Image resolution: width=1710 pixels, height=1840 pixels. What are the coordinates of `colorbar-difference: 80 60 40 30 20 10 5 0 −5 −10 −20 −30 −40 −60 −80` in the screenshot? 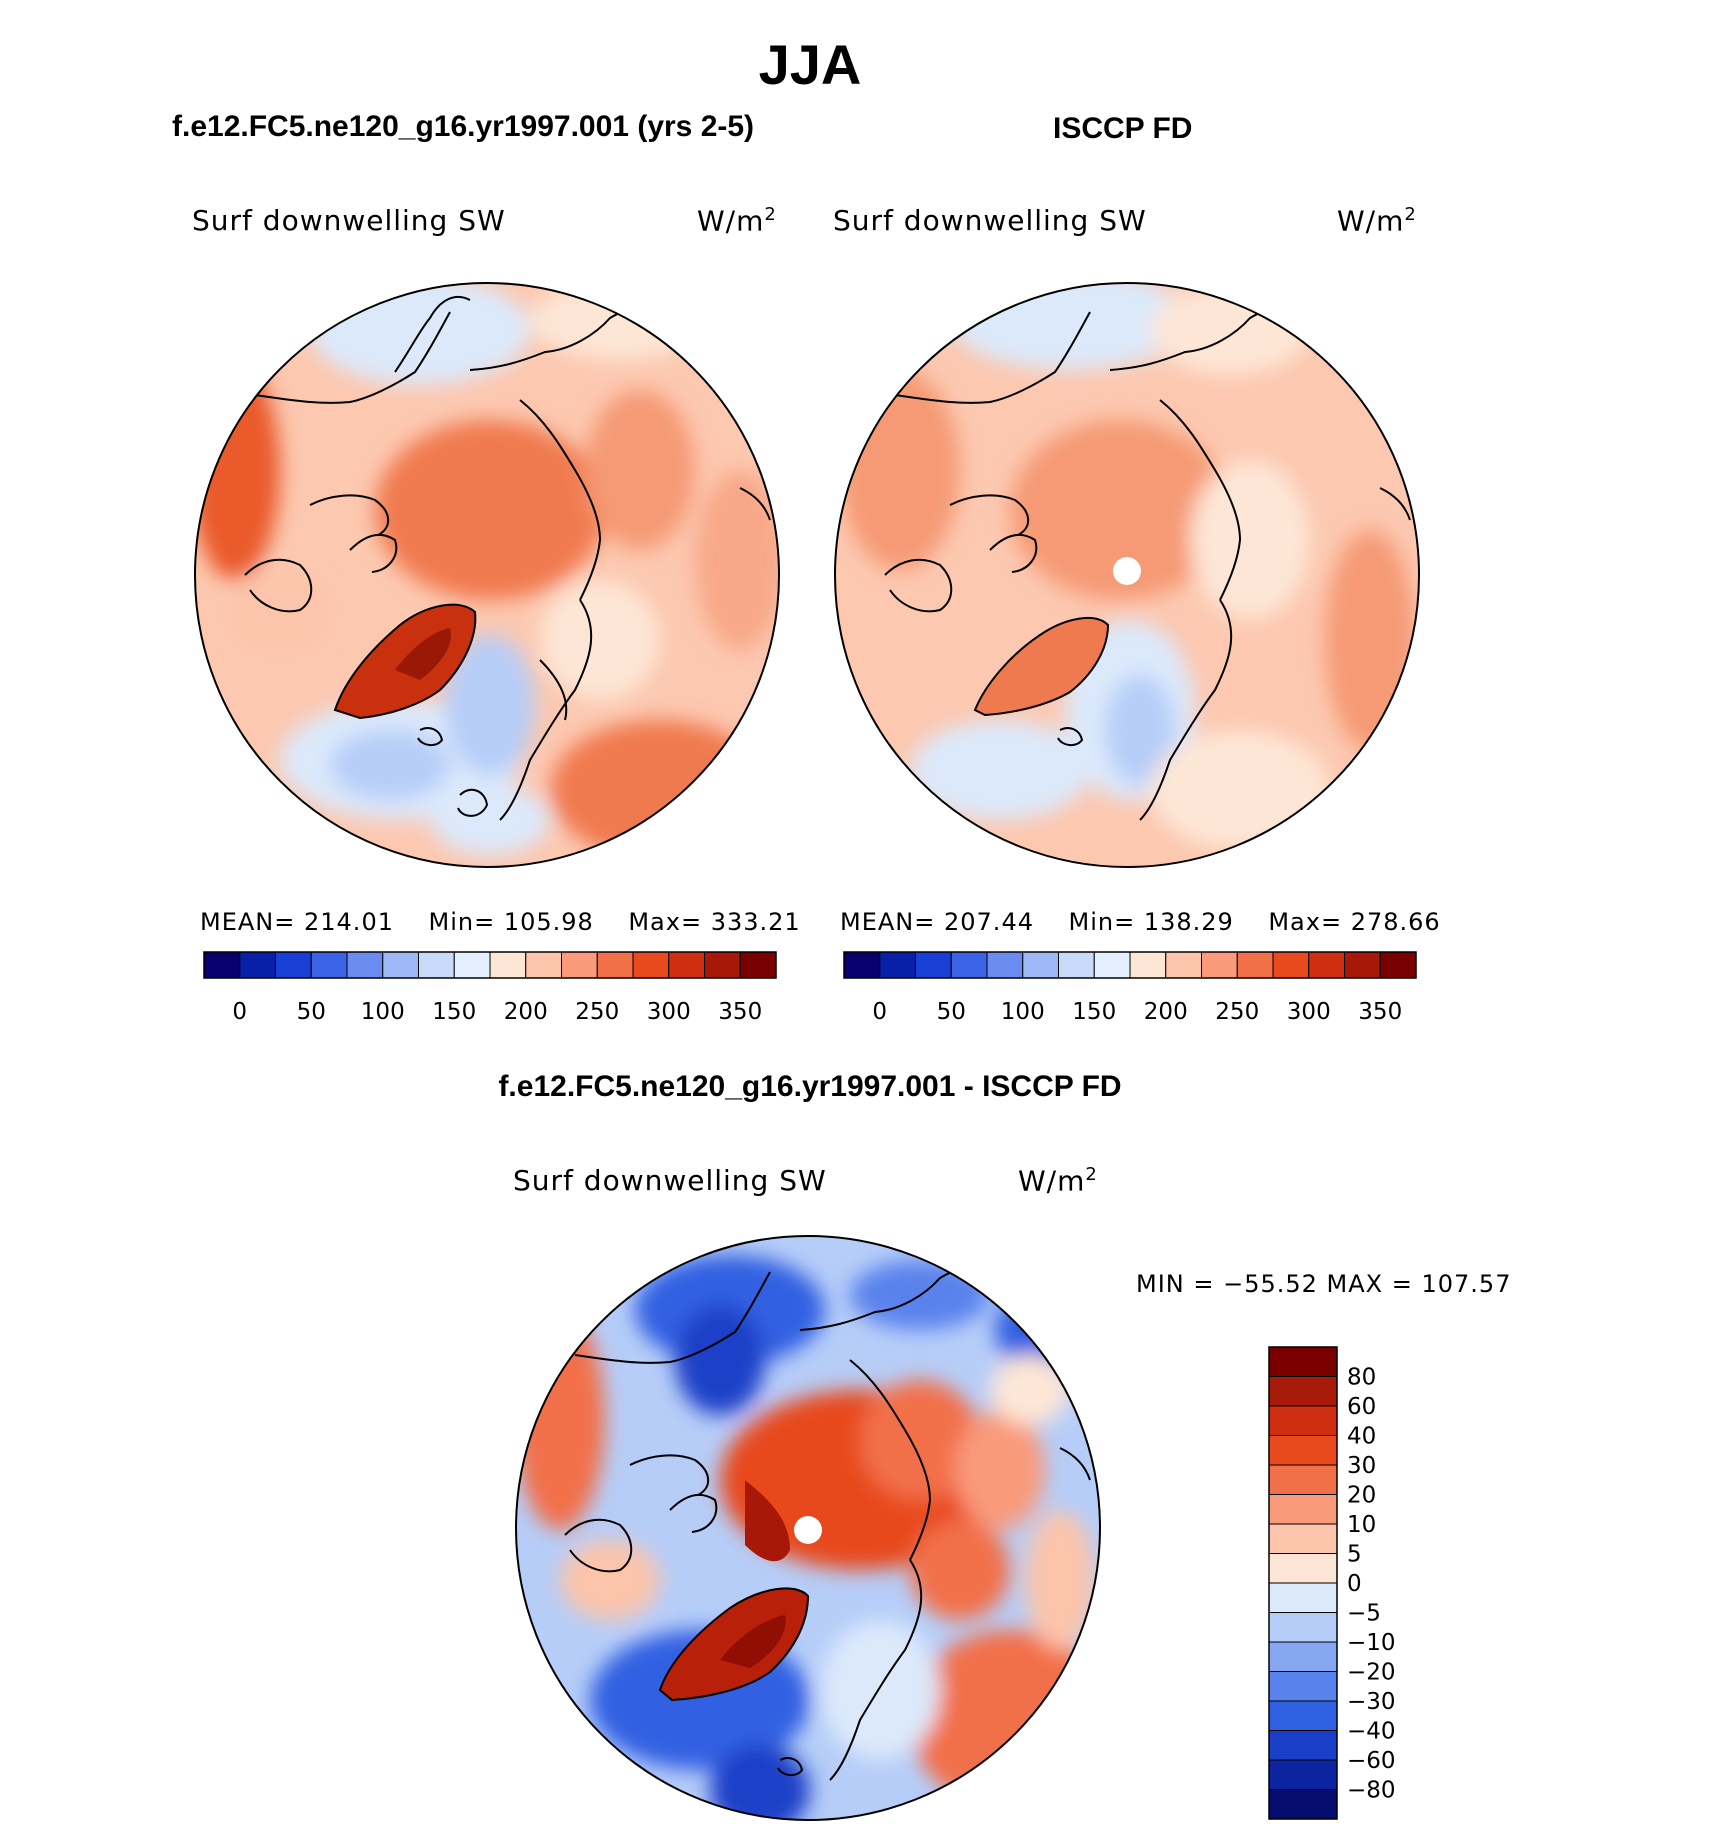 It's located at (1332, 1583).